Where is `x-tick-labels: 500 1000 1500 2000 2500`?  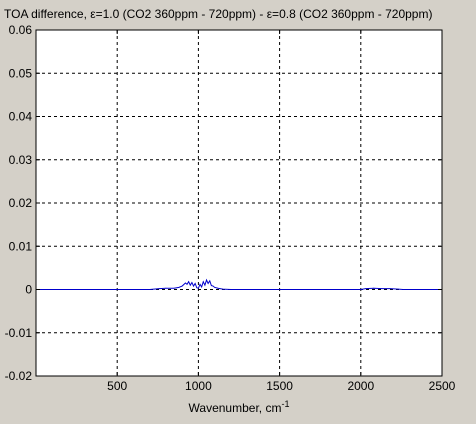 x-tick-labels: 500 1000 1500 2000 2500 is located at coordinates (281, 386).